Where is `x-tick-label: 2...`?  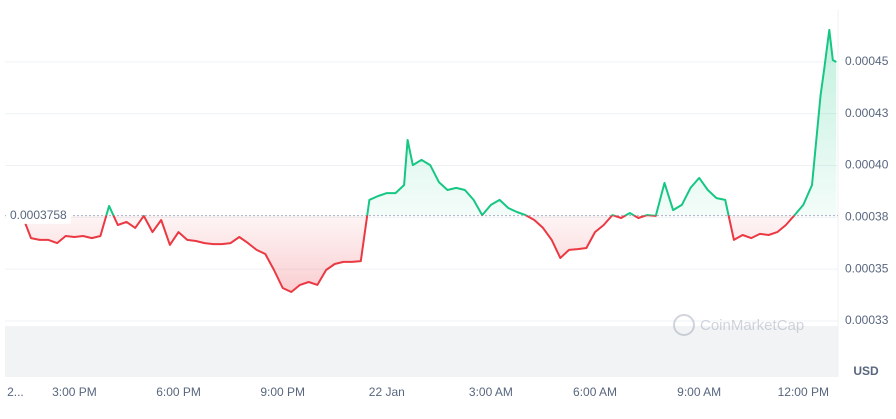 x-tick-label: 2... is located at coordinates (15, 392).